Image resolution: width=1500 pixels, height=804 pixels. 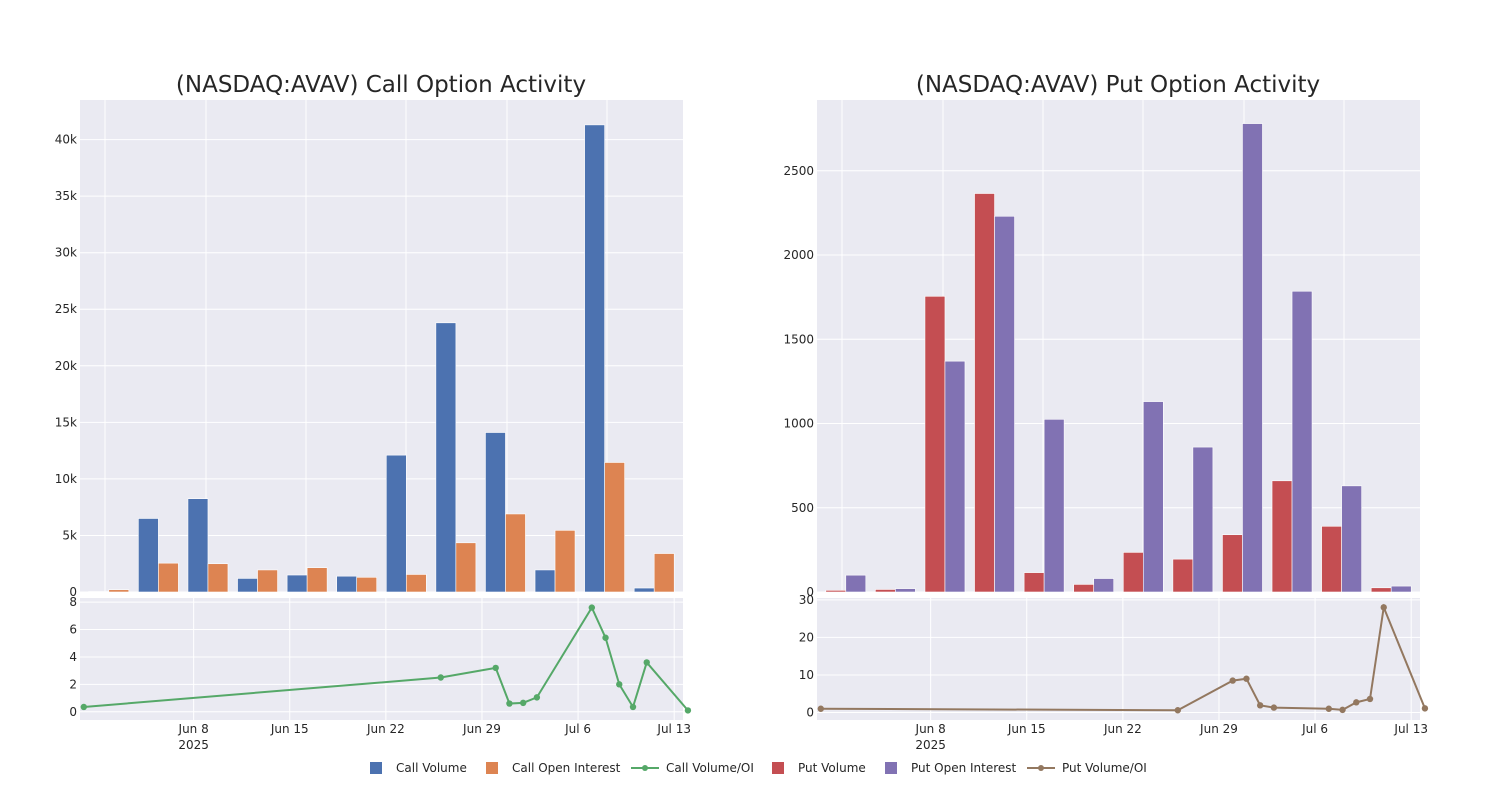 I want to click on put-y-tick-labels: 0 500 1000 1500 2000 2500, so click(x=798, y=381).